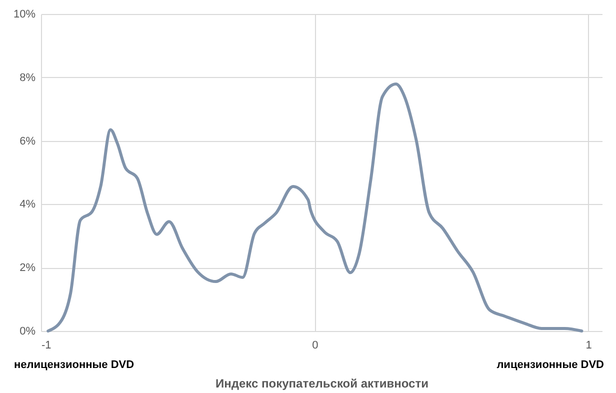  What do you see at coordinates (74, 365) in the screenshot?
I see `text: нелицензионные DVD` at bounding box center [74, 365].